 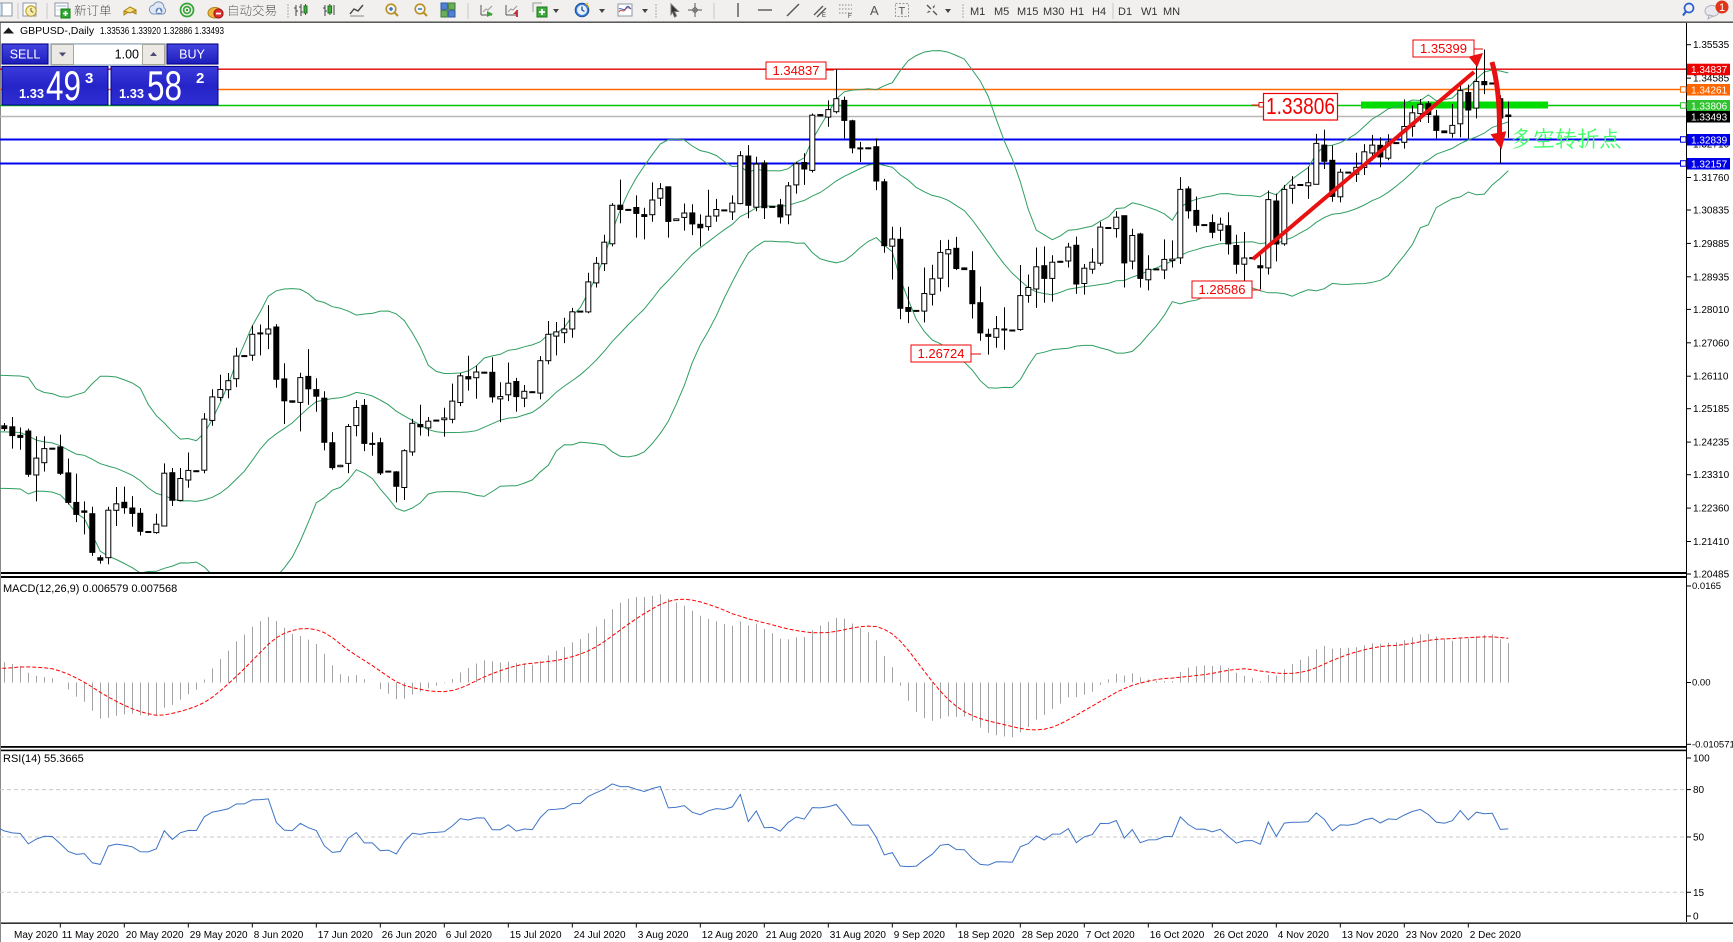 What do you see at coordinates (57, 31) in the screenshot?
I see `svg-text: GBPUSD-,Daily` at bounding box center [57, 31].